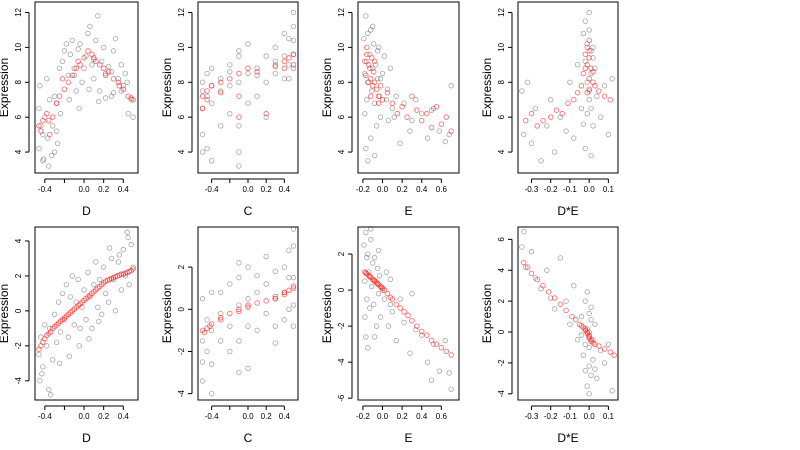 This screenshot has height=450, width=800. Describe the element at coordinates (363, 189) in the screenshot. I see `x-tick-label: -0.2` at that location.